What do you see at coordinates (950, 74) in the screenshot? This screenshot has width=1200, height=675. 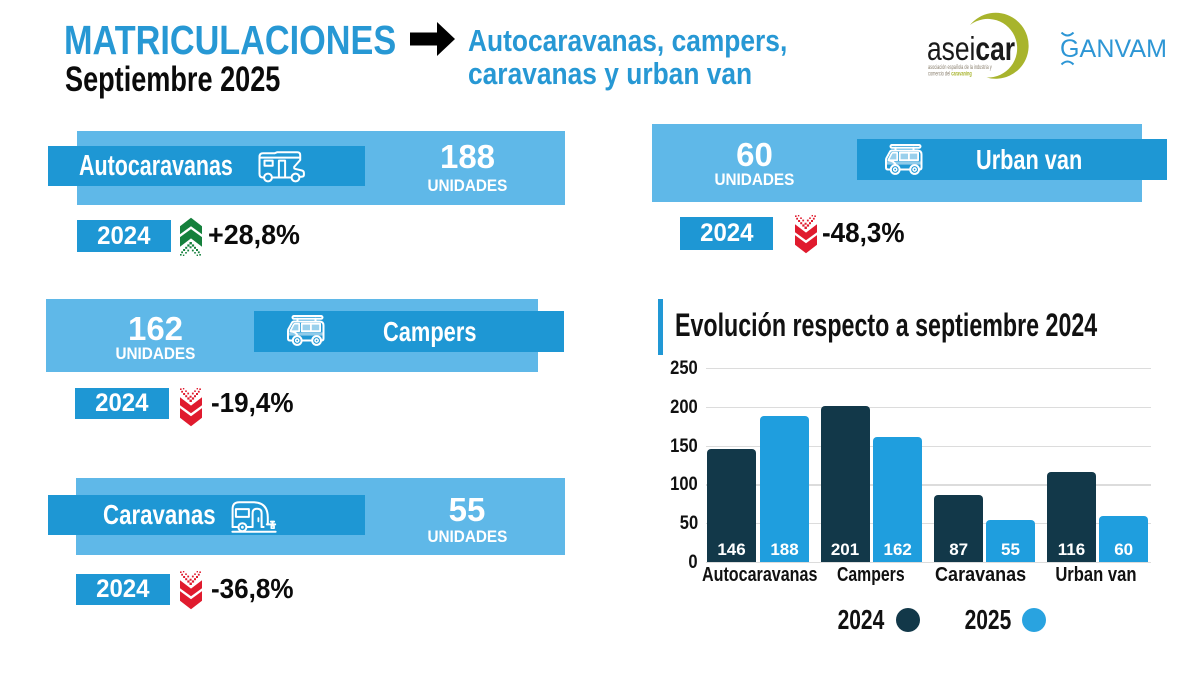 I see `svg-text: comercio del caravaning` at bounding box center [950, 74].